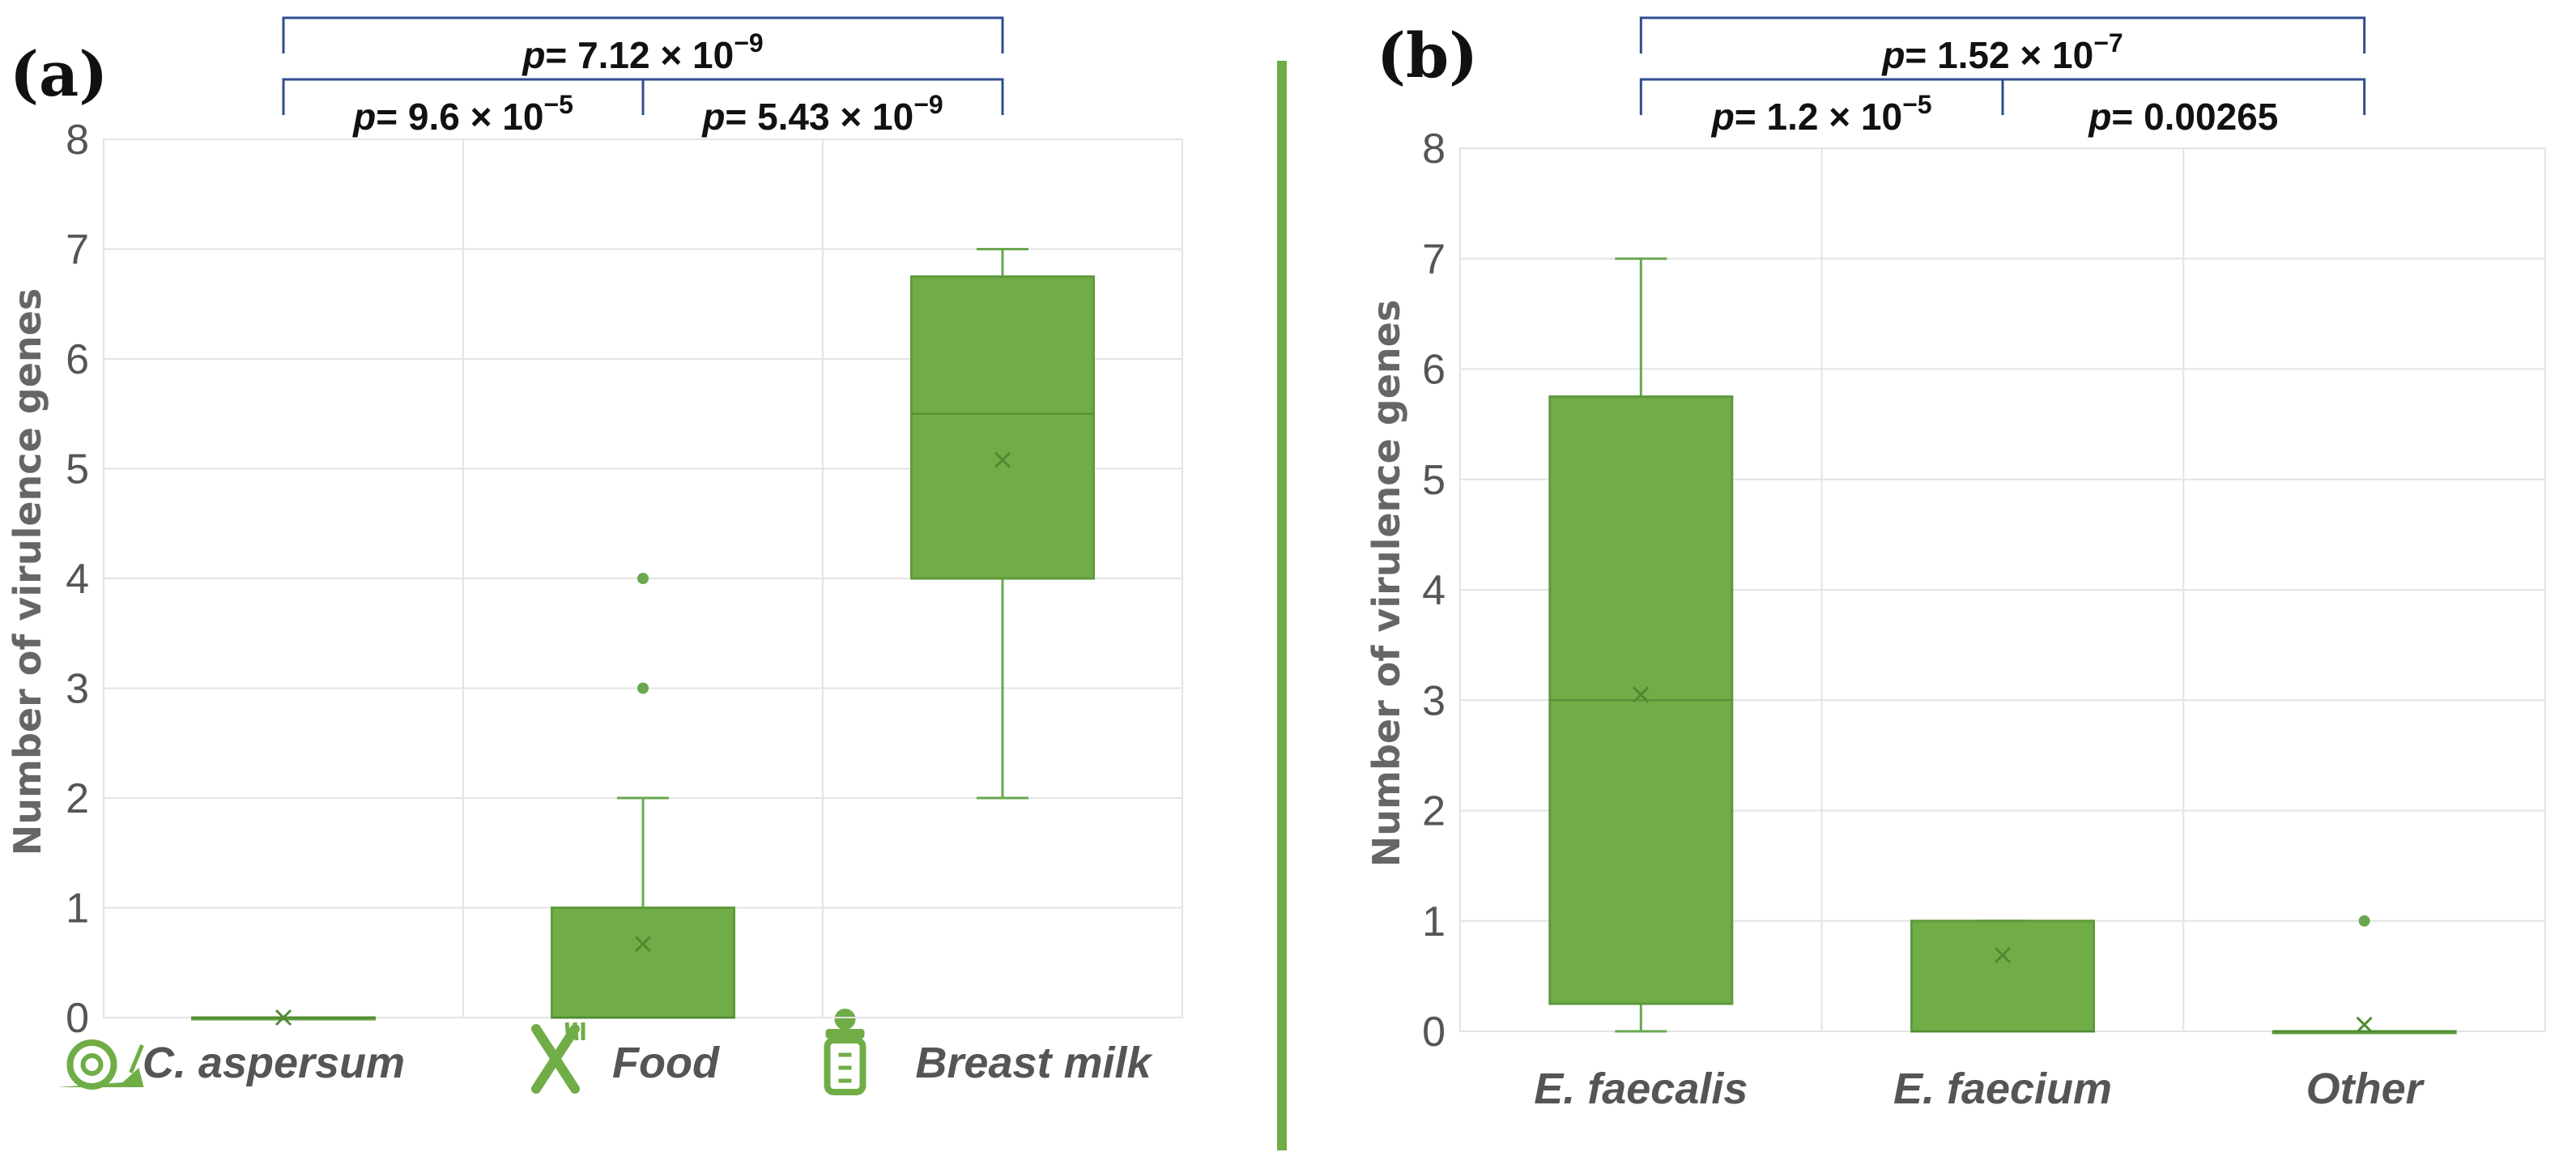 The width and height of the screenshot is (2576, 1165). I want to click on panel-b-p-value-label: p= 1.52 × 10−7, so click(2001, 52).